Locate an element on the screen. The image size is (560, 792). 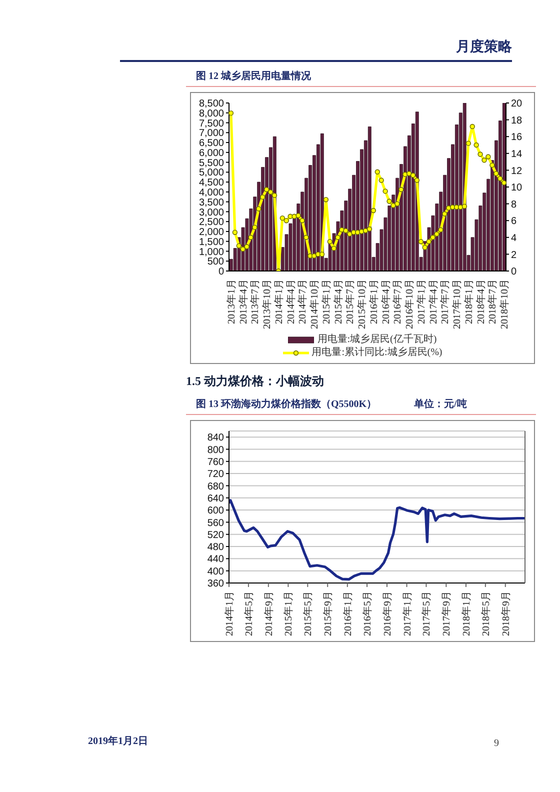
x-tick-label: 2018年10月 is located at coordinates (504, 304).